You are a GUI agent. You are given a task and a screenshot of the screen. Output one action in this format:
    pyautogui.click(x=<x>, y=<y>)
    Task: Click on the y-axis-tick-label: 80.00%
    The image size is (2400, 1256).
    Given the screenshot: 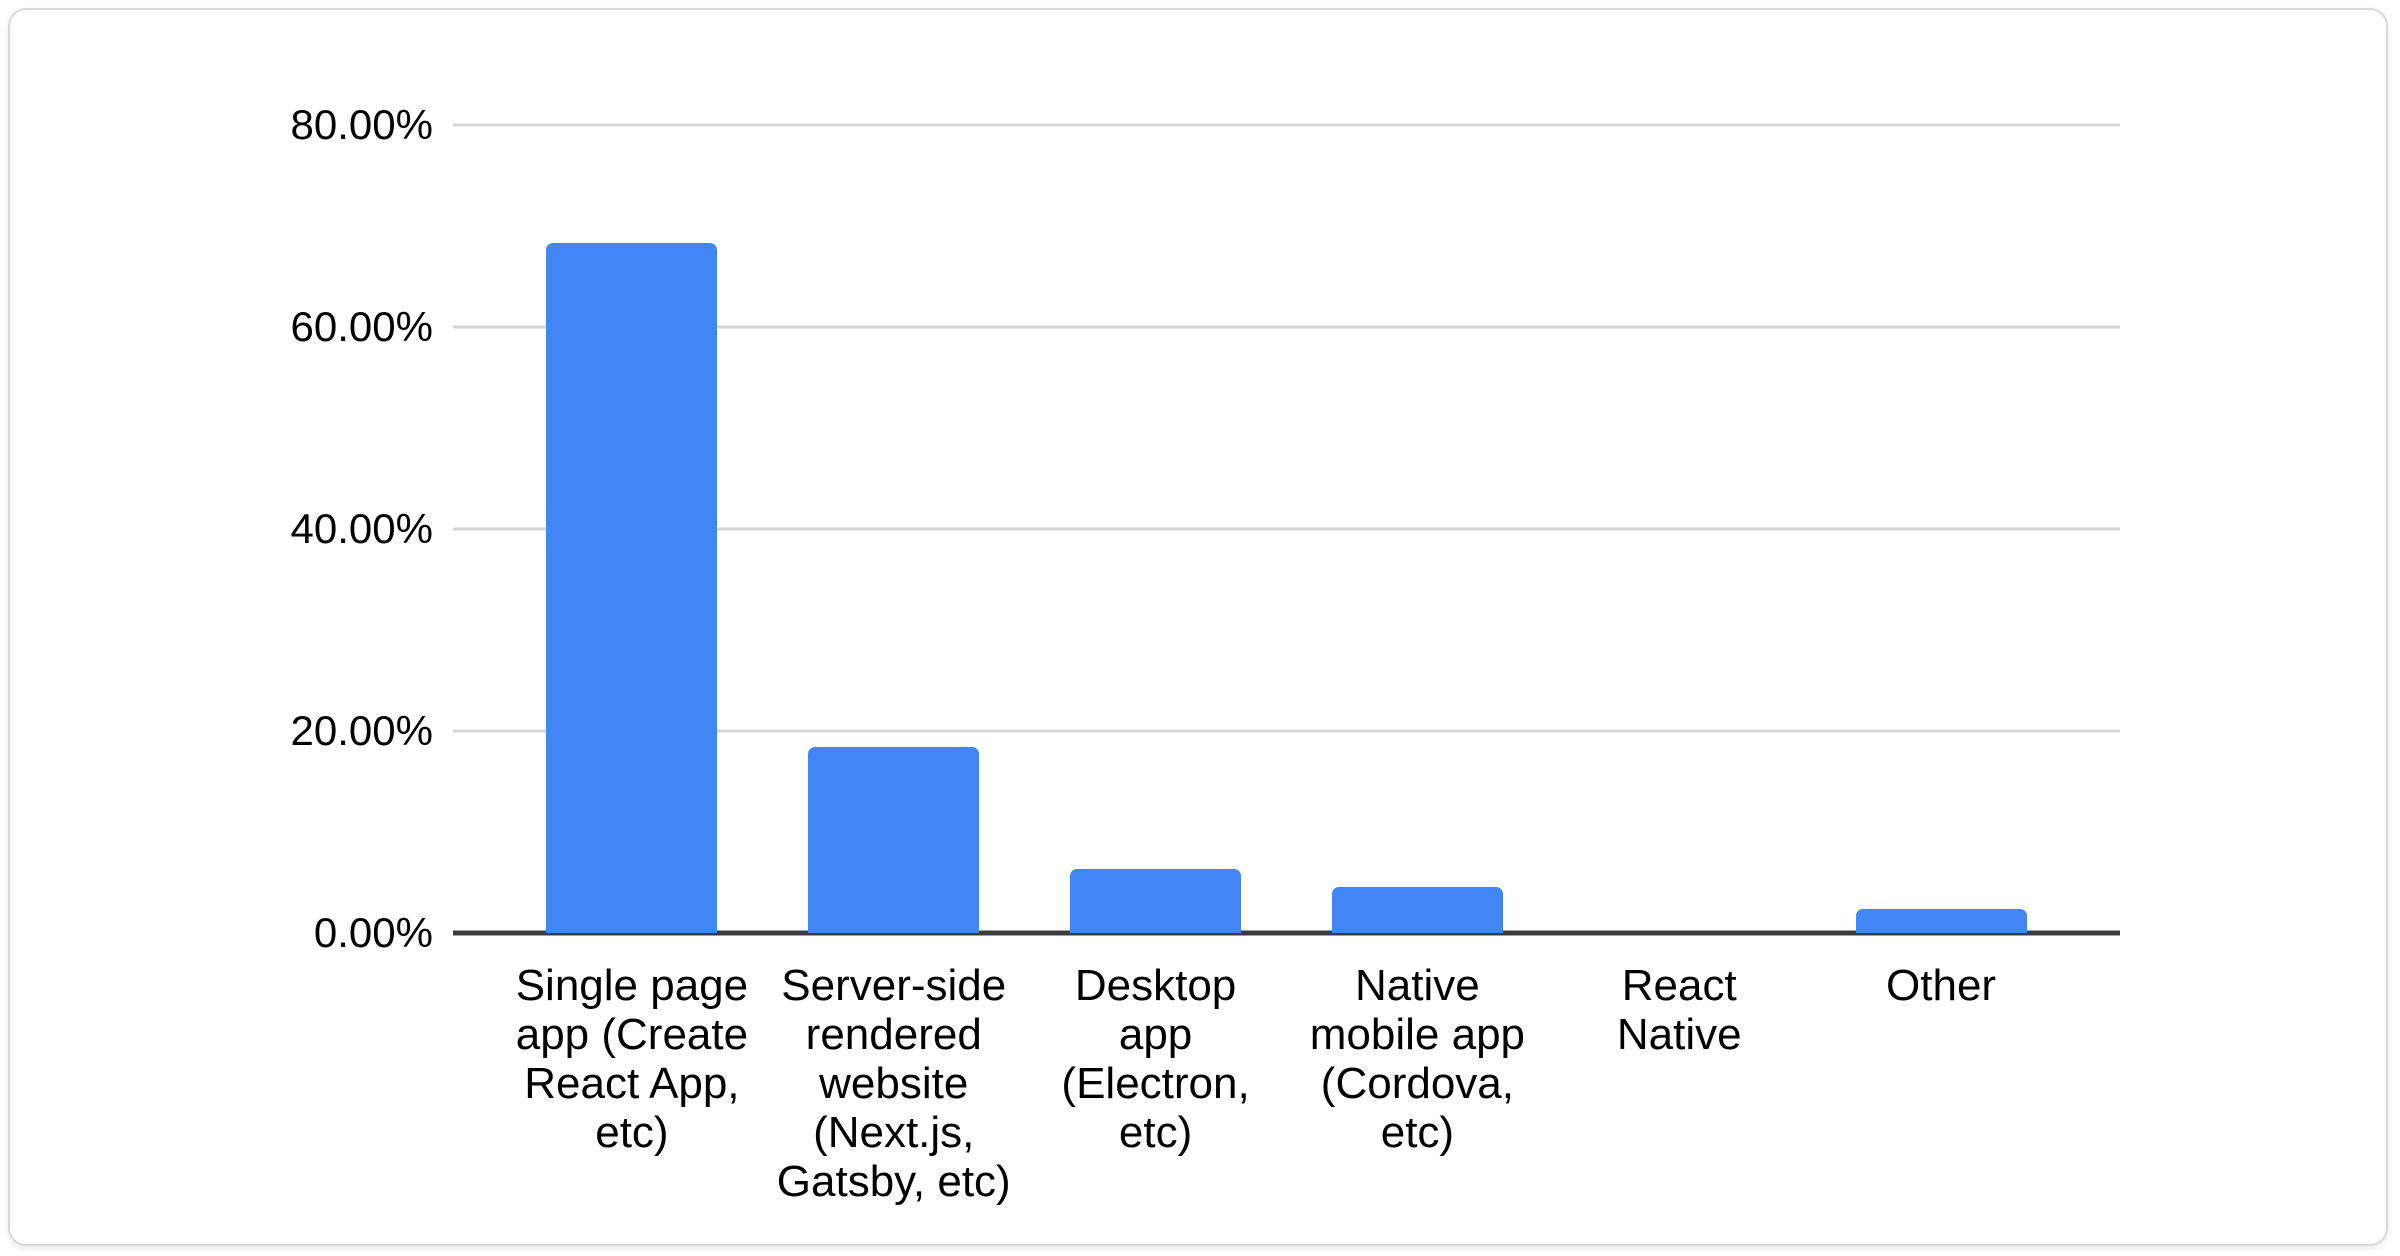 What is the action you would take?
    pyautogui.click(x=361, y=124)
    